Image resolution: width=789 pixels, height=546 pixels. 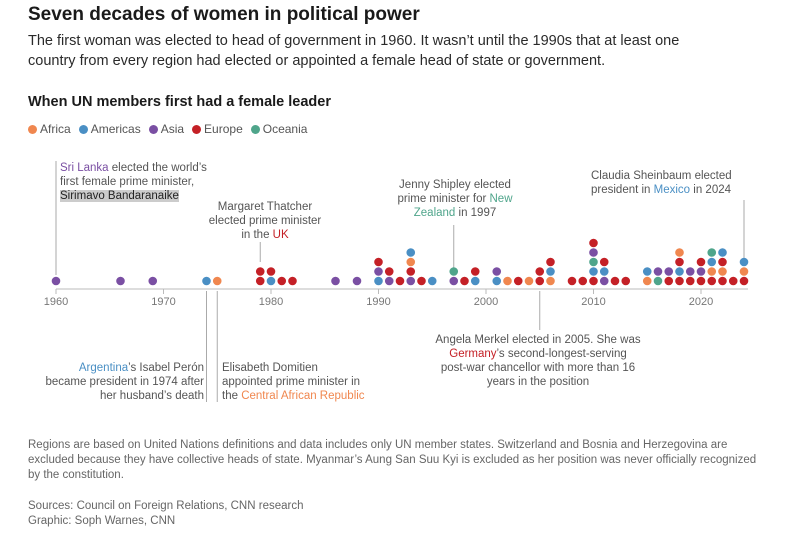 What do you see at coordinates (166, 368) in the screenshot?
I see `annotation-text: ’s Isabel Perón` at bounding box center [166, 368].